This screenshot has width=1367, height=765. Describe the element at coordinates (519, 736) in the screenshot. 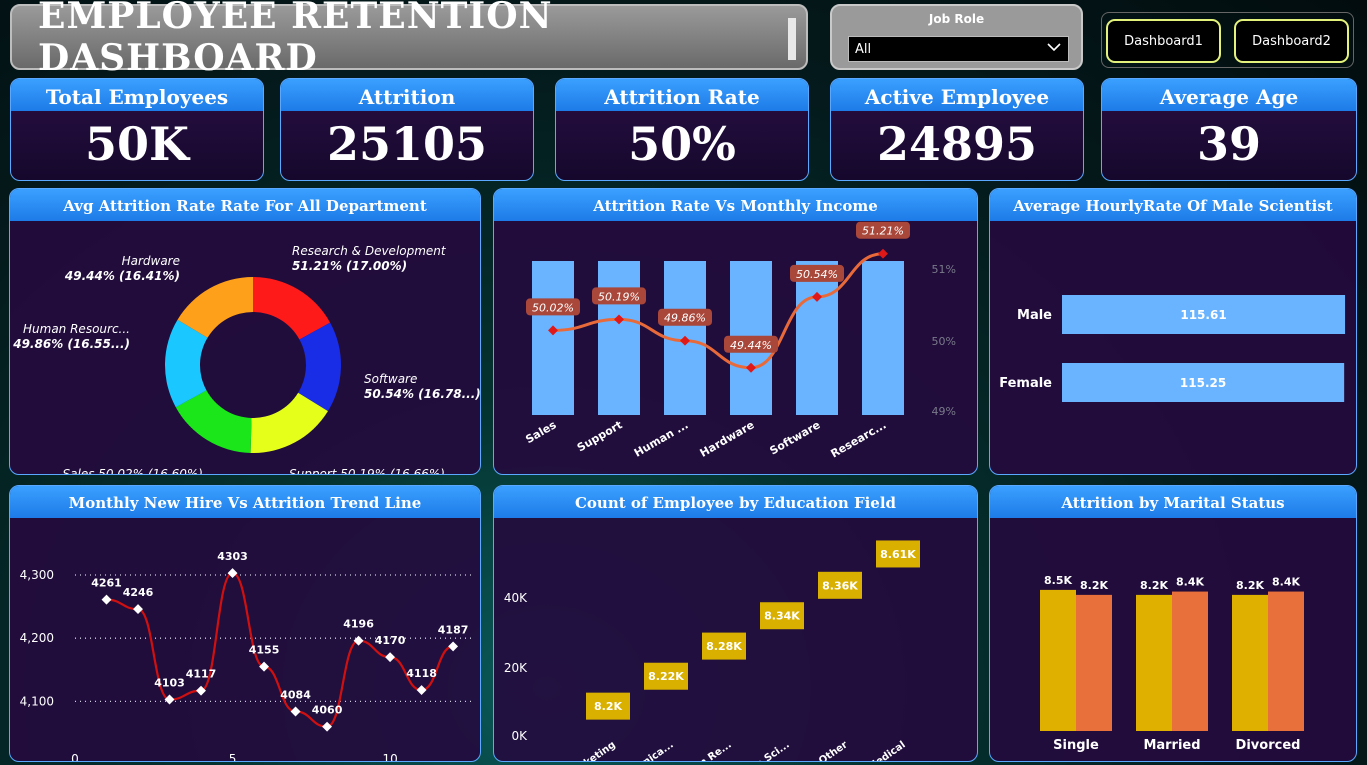

I see `y-tick-label: 0K` at that location.